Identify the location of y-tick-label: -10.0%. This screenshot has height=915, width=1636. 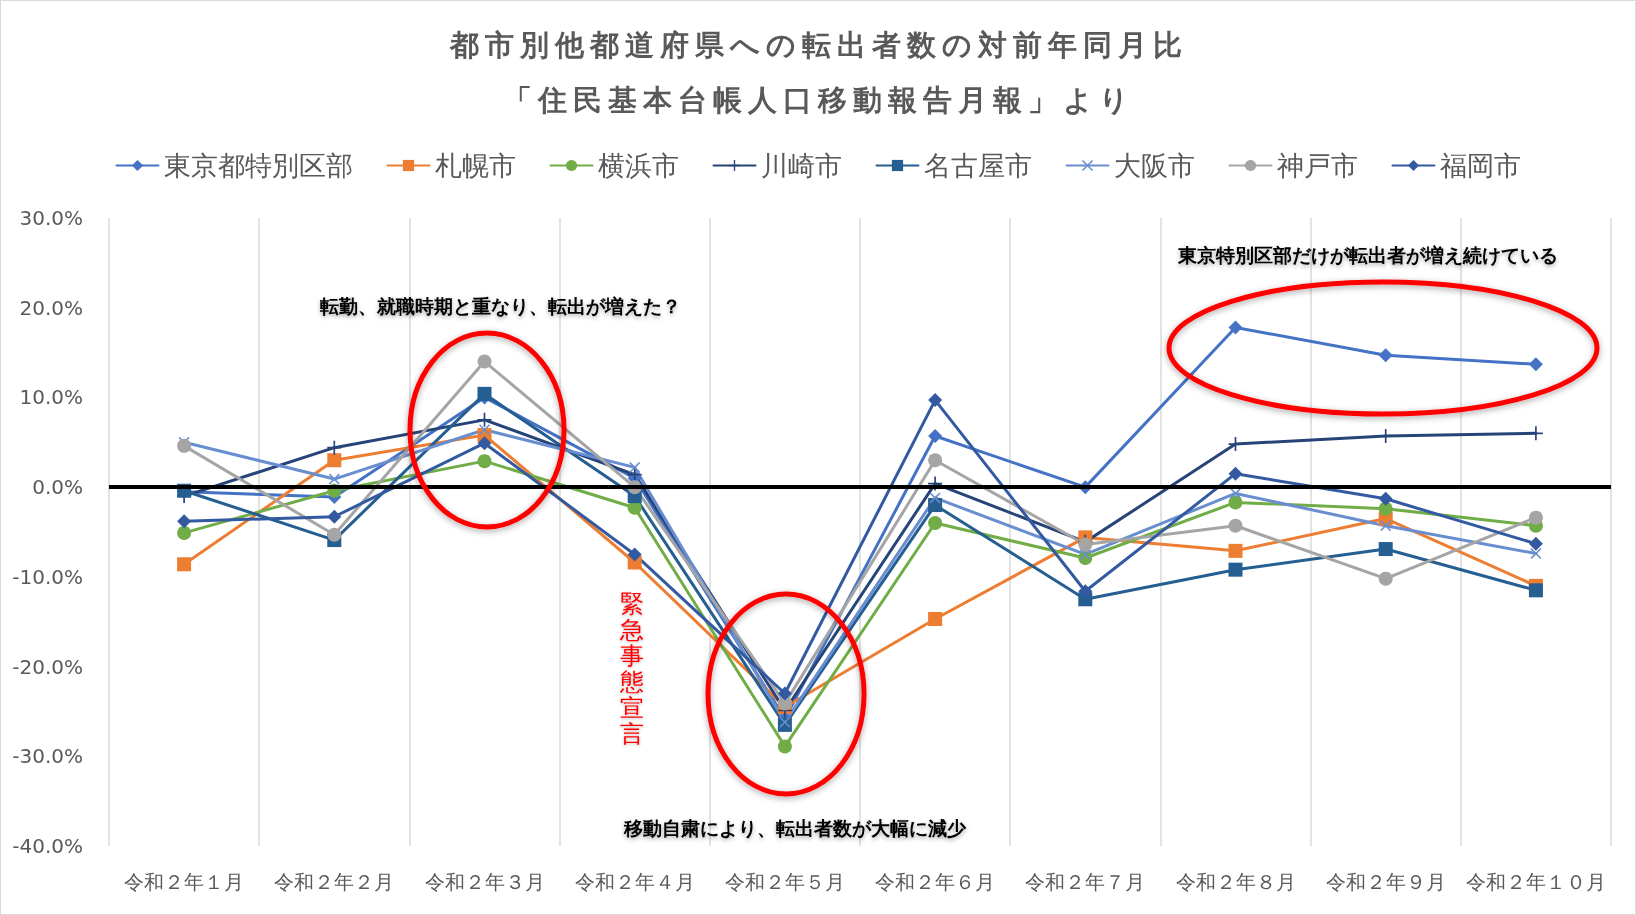
(47, 576).